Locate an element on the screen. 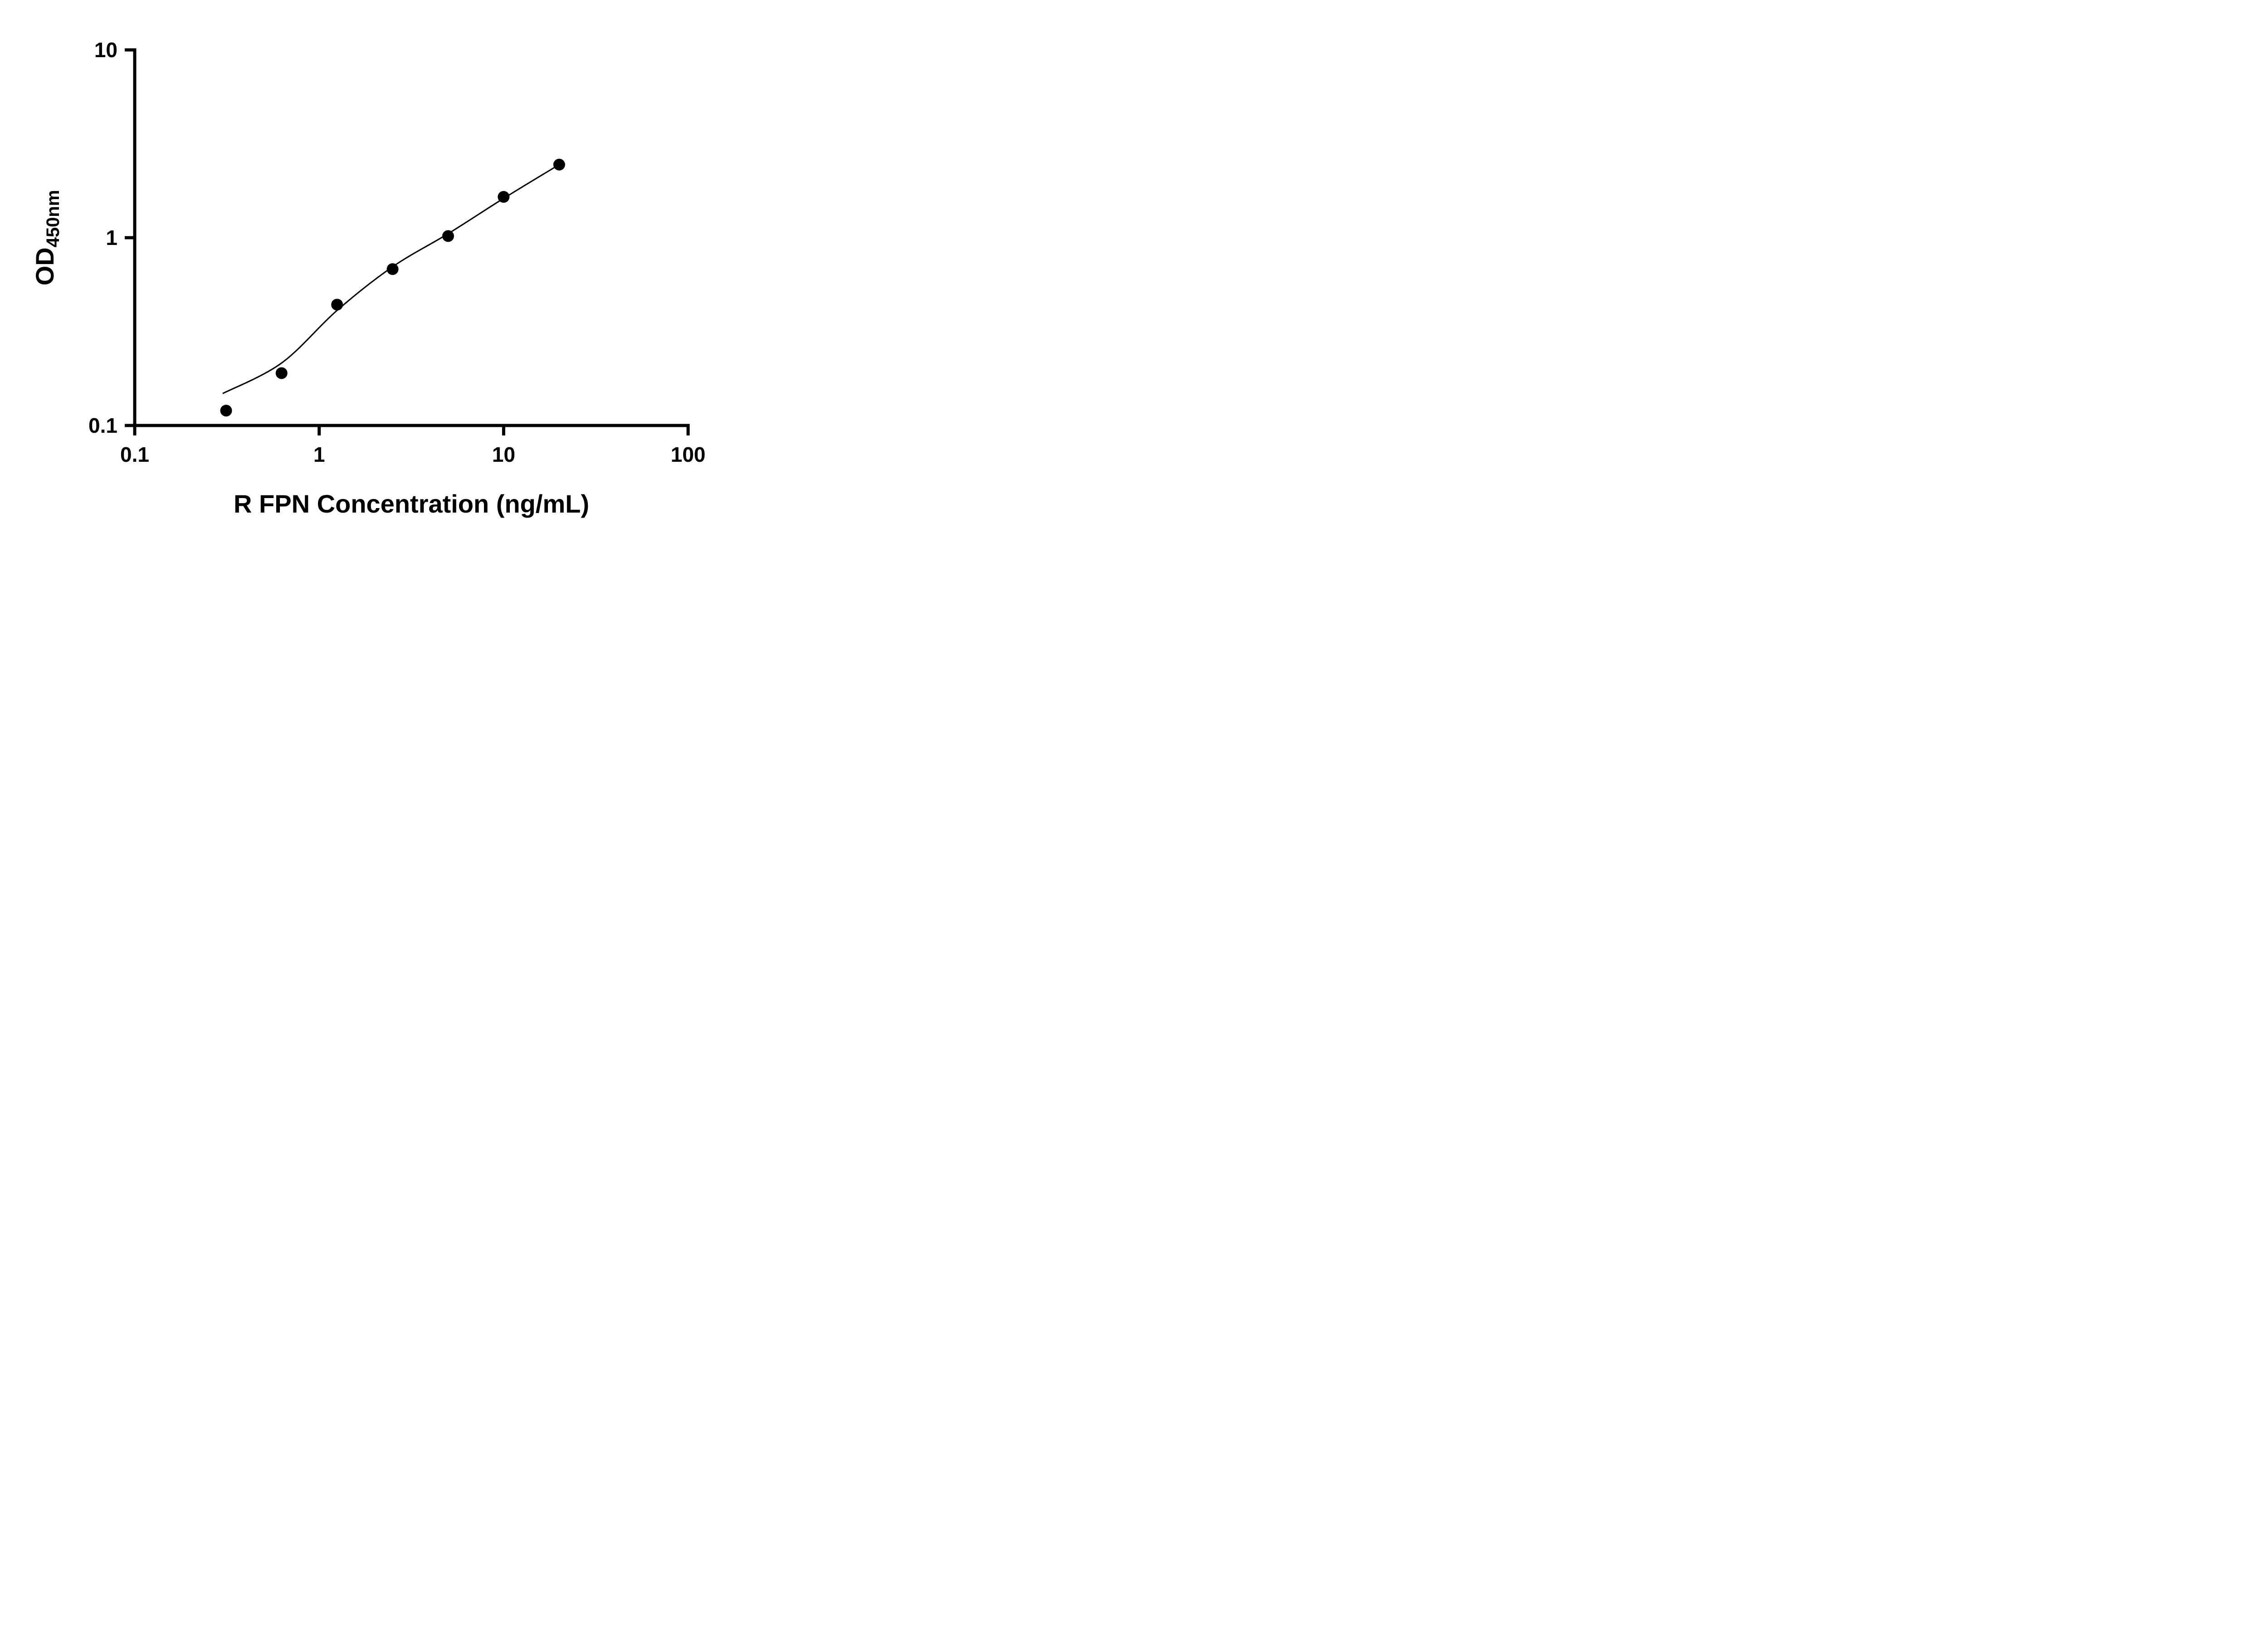  x-tick-label: 0.1 is located at coordinates (134, 454).